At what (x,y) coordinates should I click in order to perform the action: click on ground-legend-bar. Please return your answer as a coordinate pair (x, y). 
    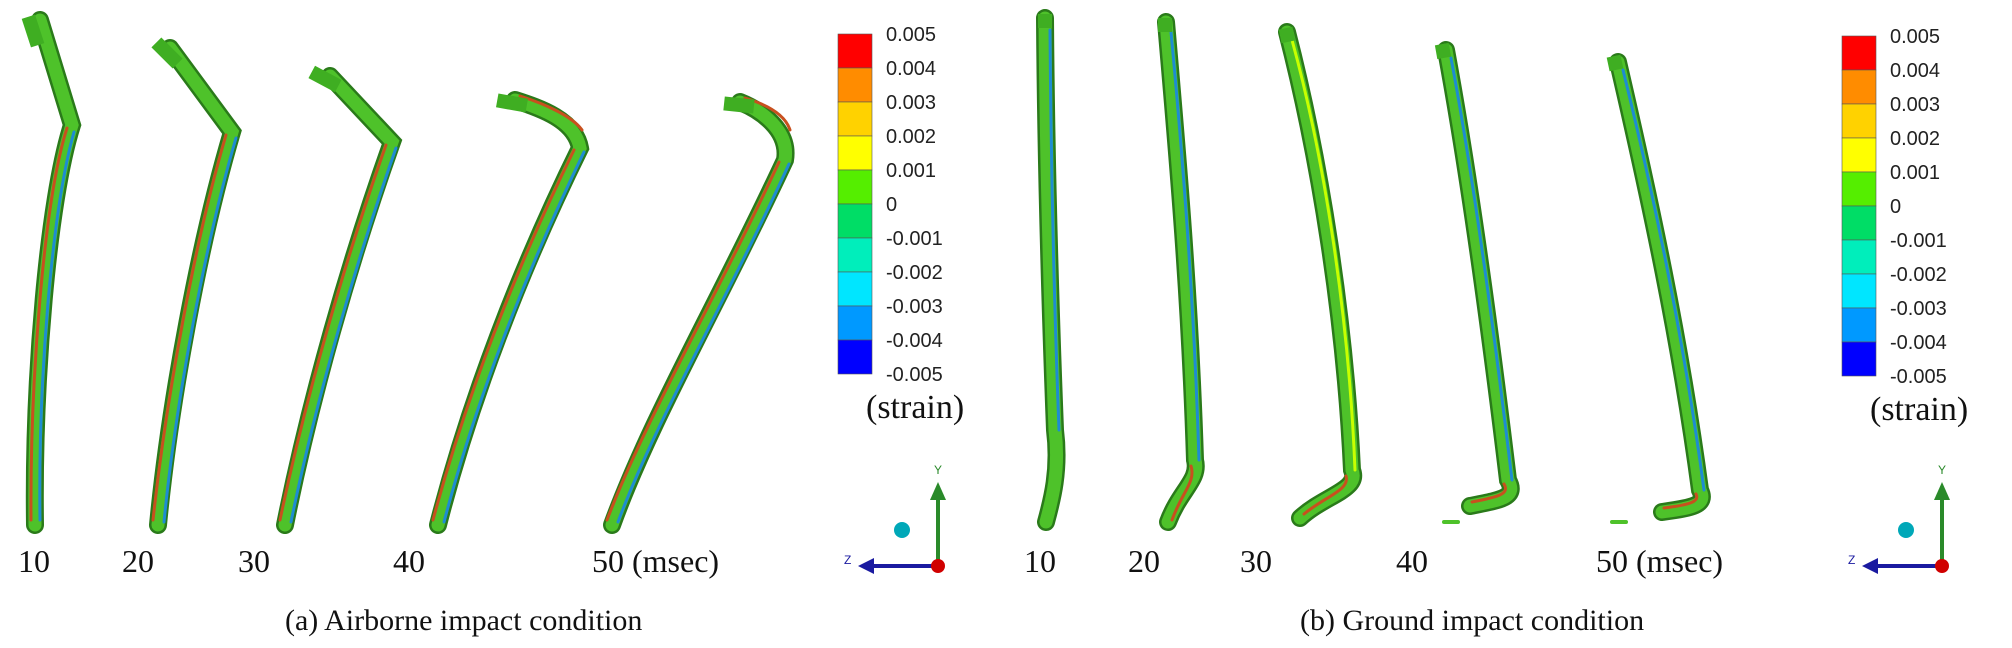
    Looking at the image, I should click on (1859, 206).